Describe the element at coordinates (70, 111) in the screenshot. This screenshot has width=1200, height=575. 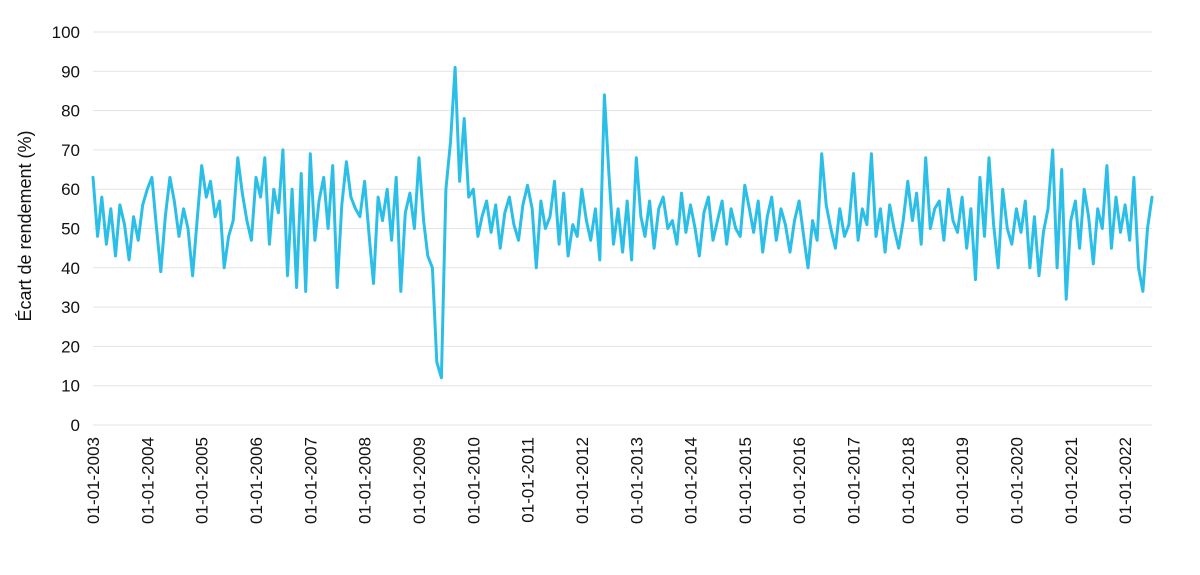
I see `y-tick-label: 80` at that location.